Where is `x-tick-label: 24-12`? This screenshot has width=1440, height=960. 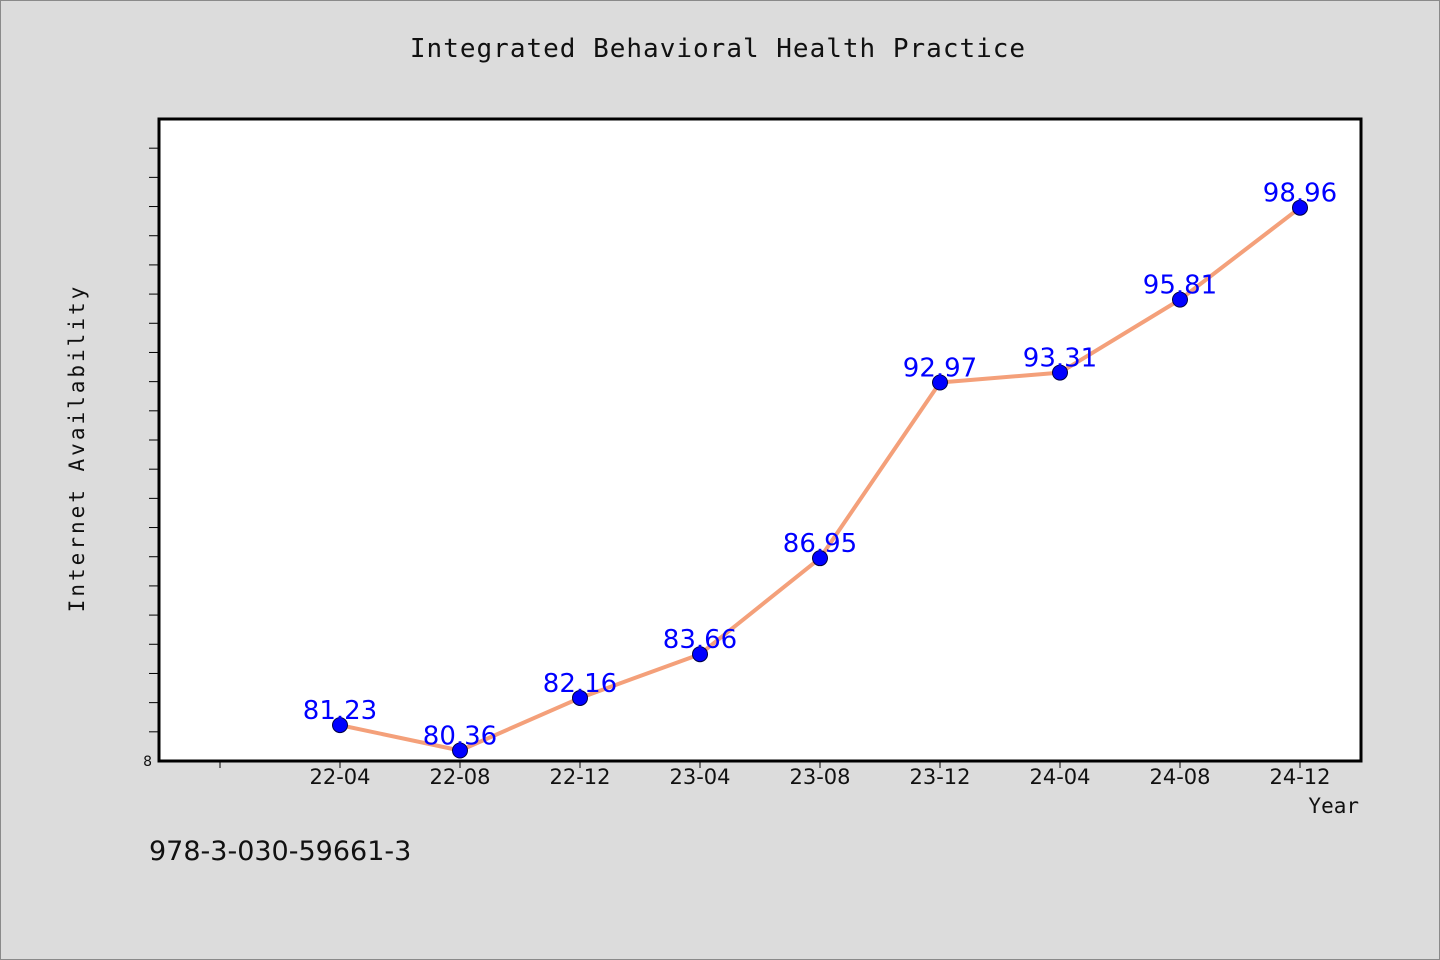 x-tick-label: 24-12 is located at coordinates (1299, 777).